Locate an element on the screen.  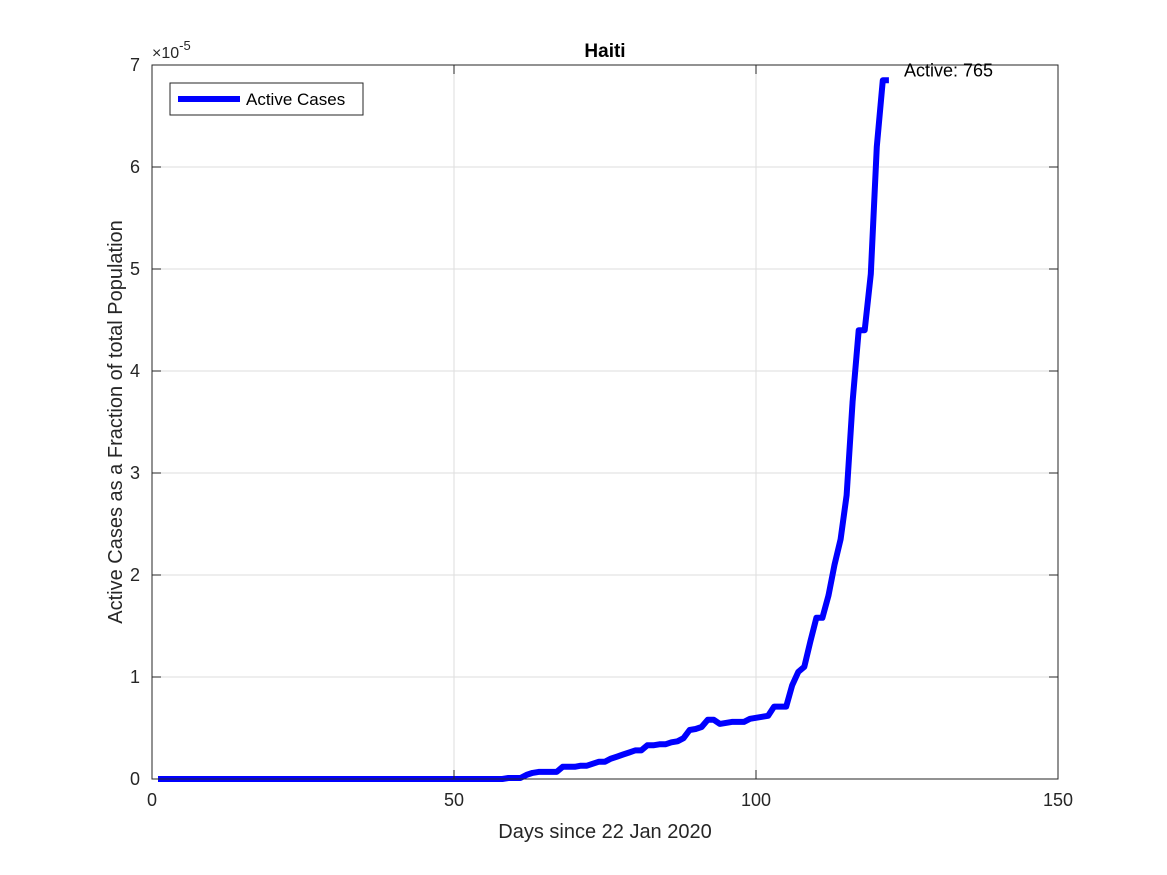
y-tick-label: 4 is located at coordinates (135, 371).